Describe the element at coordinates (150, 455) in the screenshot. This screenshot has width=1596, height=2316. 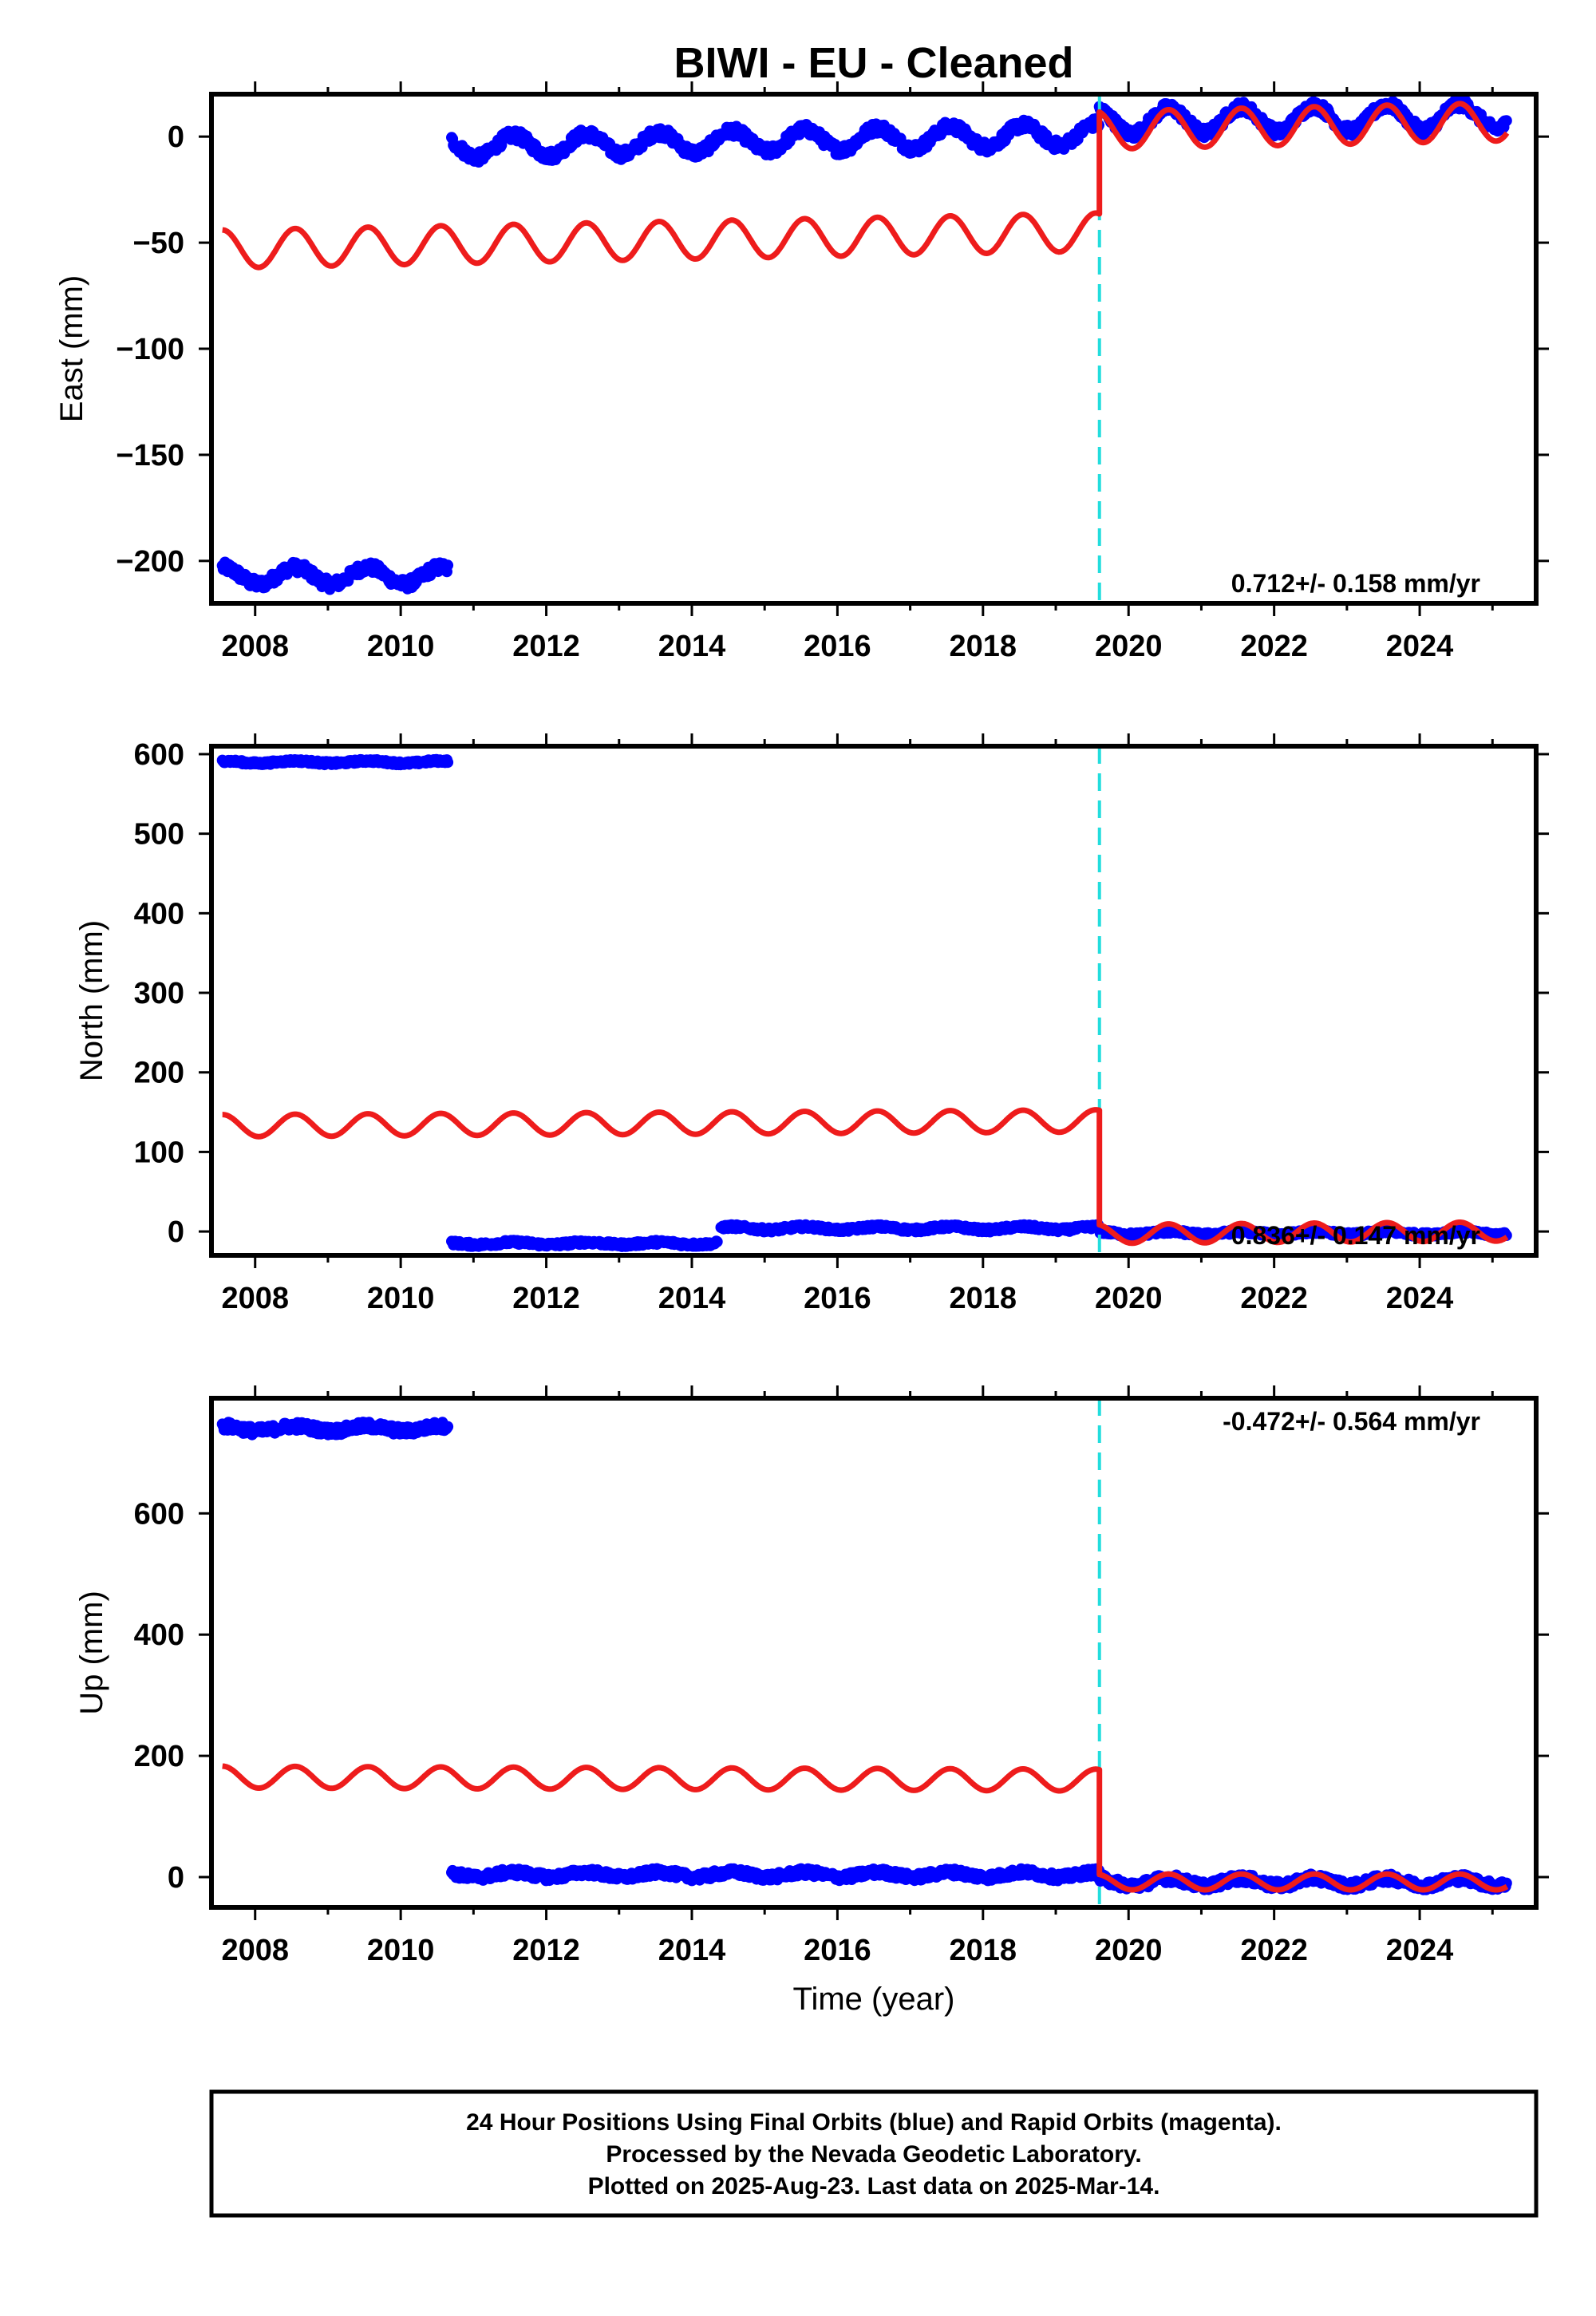
I see `y-tick-label: −150` at that location.